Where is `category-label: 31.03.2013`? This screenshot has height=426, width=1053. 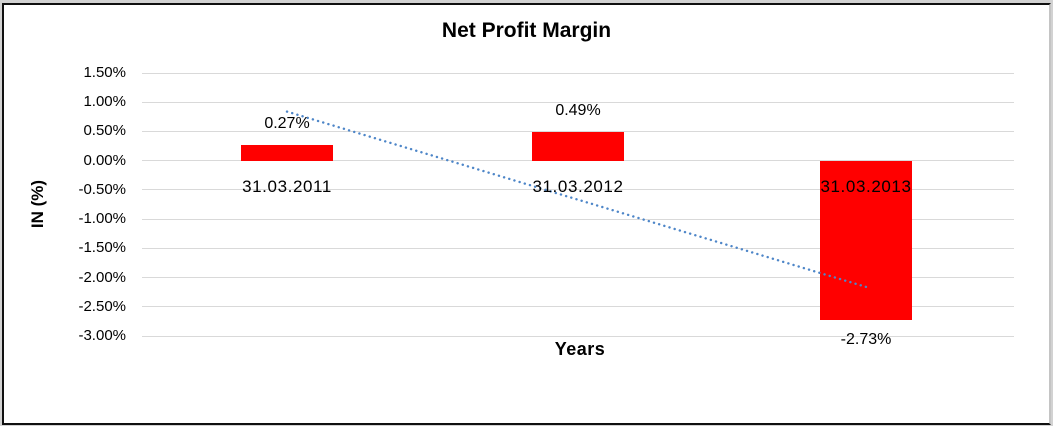 category-label: 31.03.2013 is located at coordinates (866, 186).